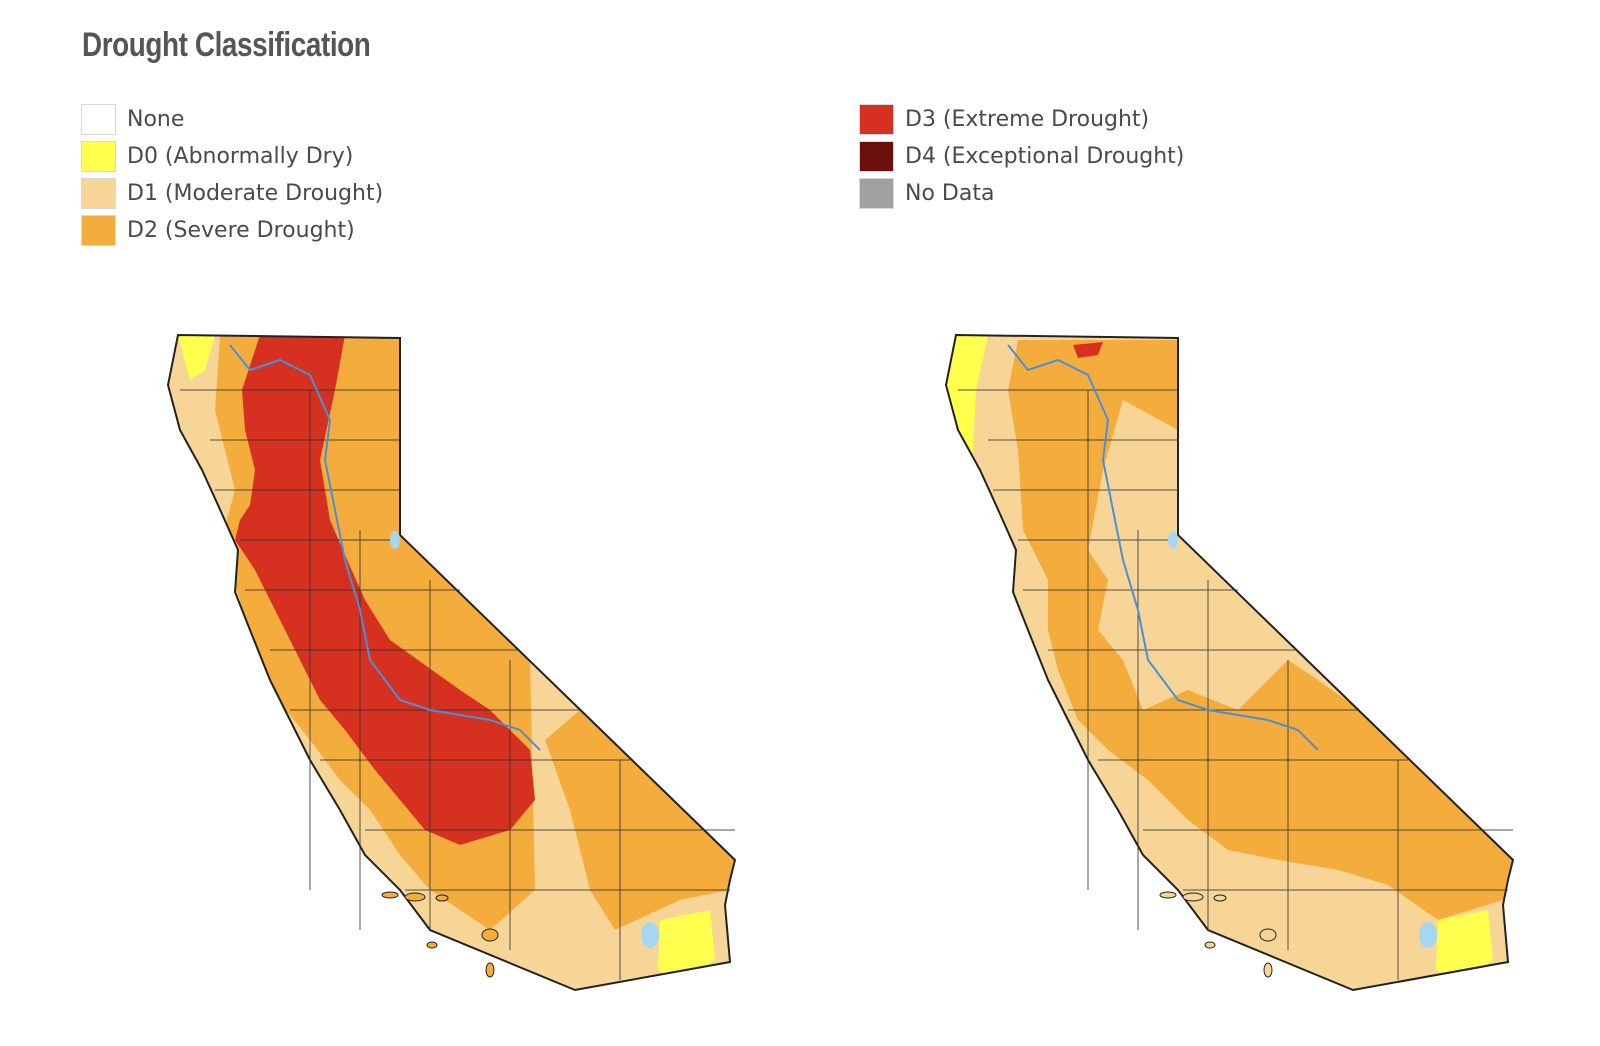 The height and width of the screenshot is (1046, 1600). I want to click on channel-islands-right, so click(1218, 934).